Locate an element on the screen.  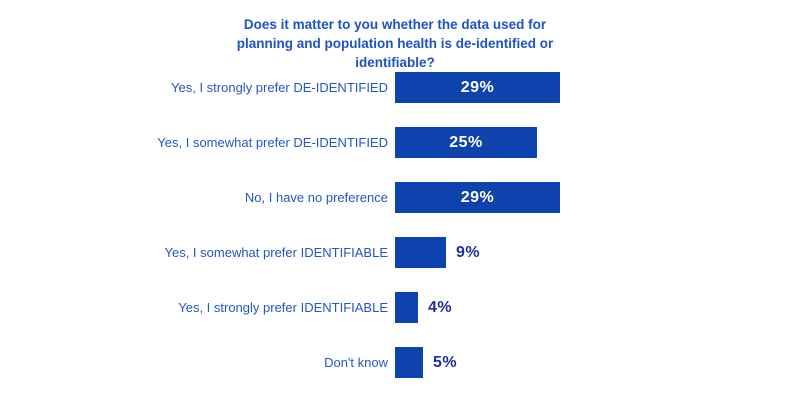
bar-track: 4% is located at coordinates (597, 307).